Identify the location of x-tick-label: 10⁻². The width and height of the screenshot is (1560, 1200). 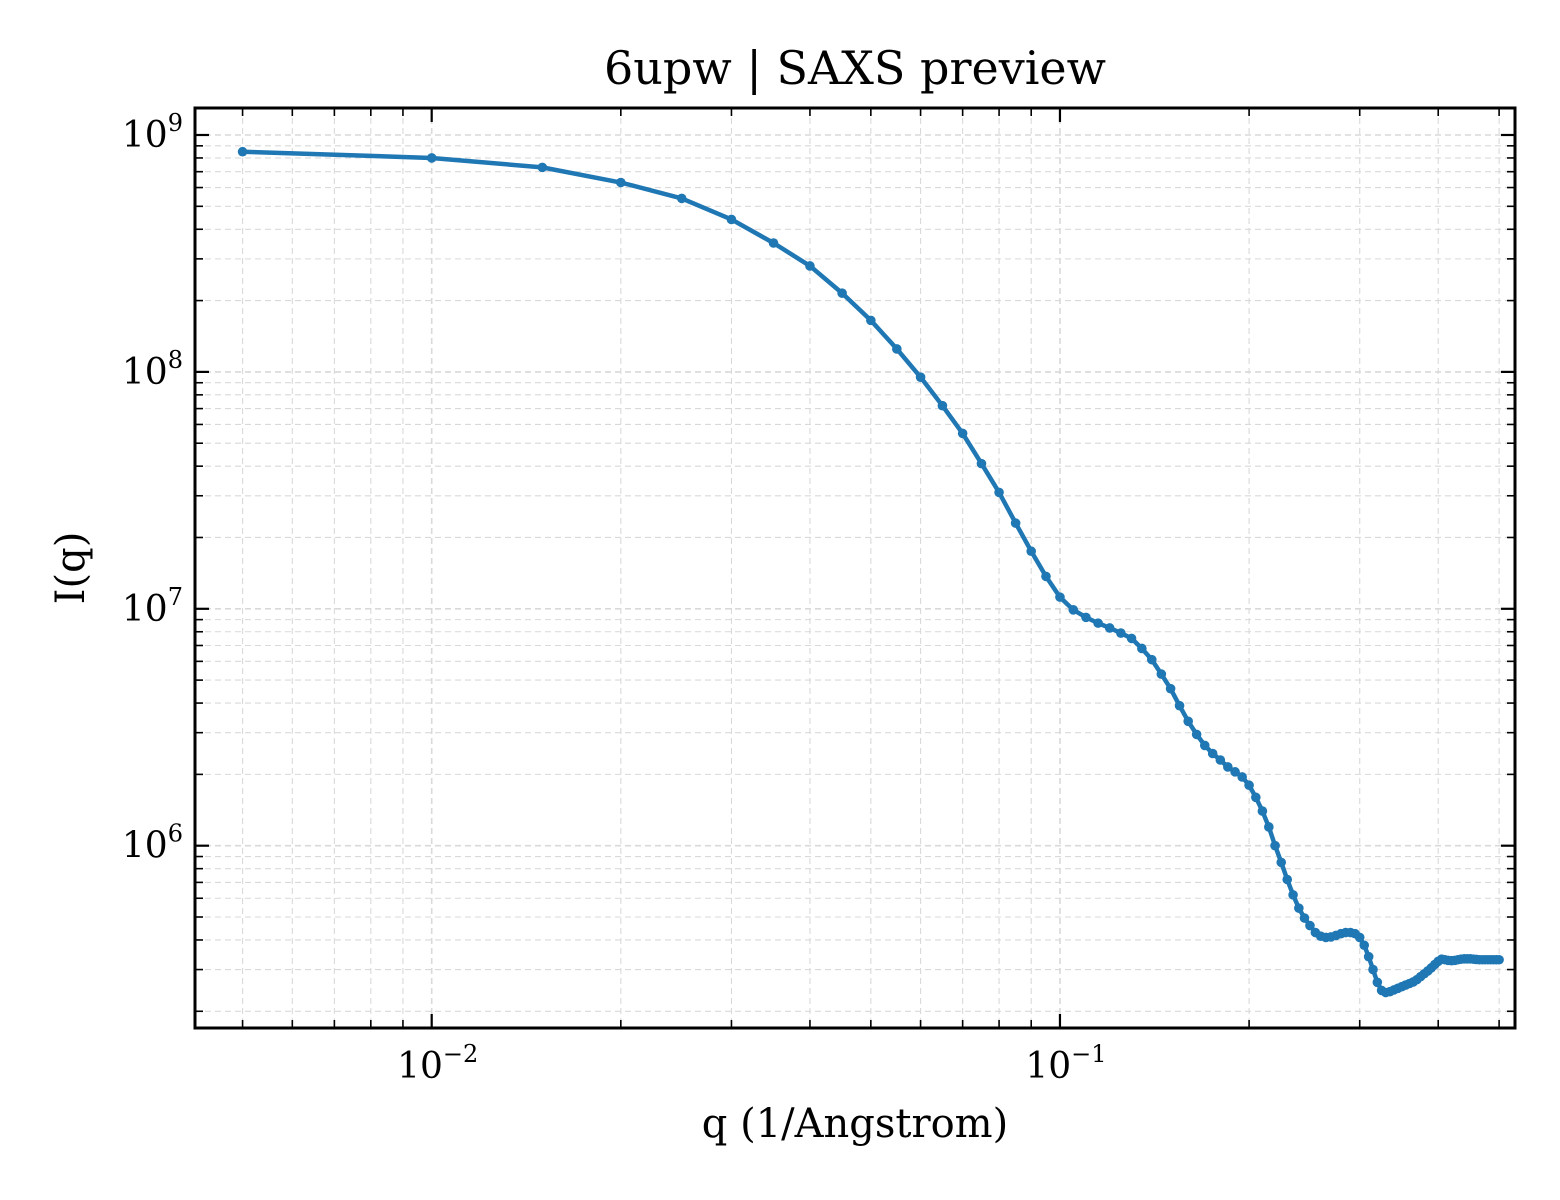
(437, 1063).